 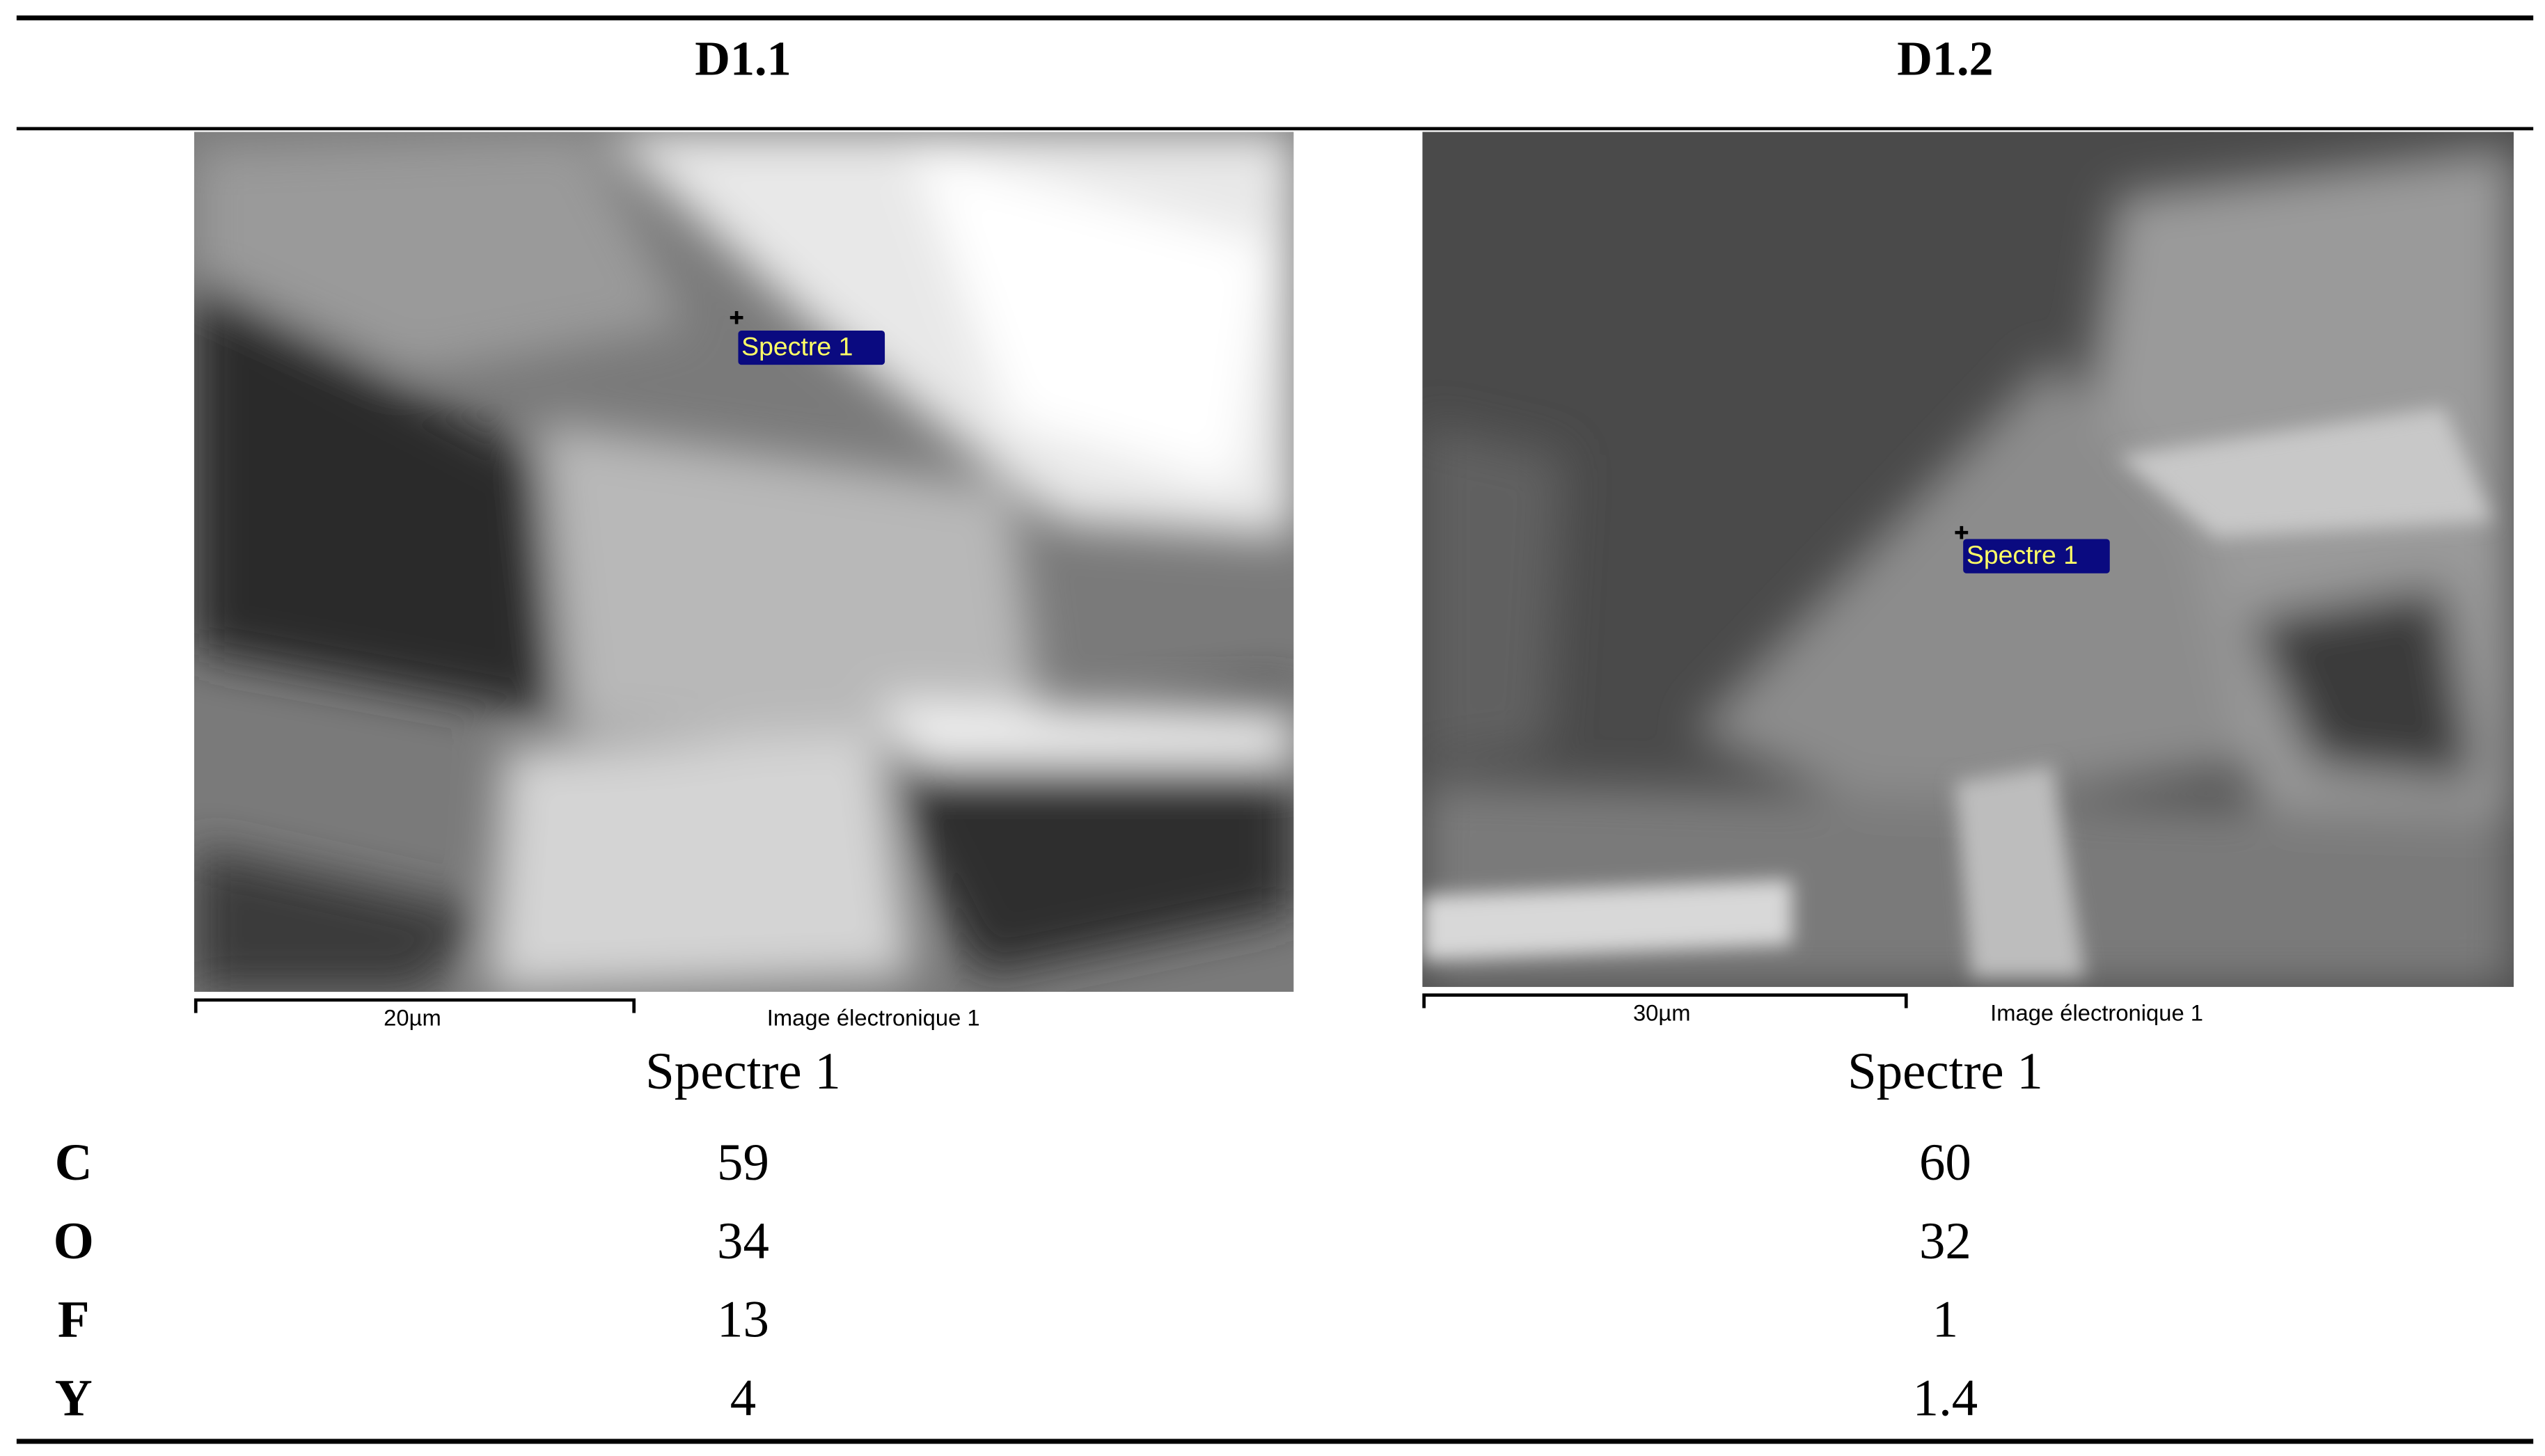 I want to click on cell-value: 13, so click(x=743, y=1320).